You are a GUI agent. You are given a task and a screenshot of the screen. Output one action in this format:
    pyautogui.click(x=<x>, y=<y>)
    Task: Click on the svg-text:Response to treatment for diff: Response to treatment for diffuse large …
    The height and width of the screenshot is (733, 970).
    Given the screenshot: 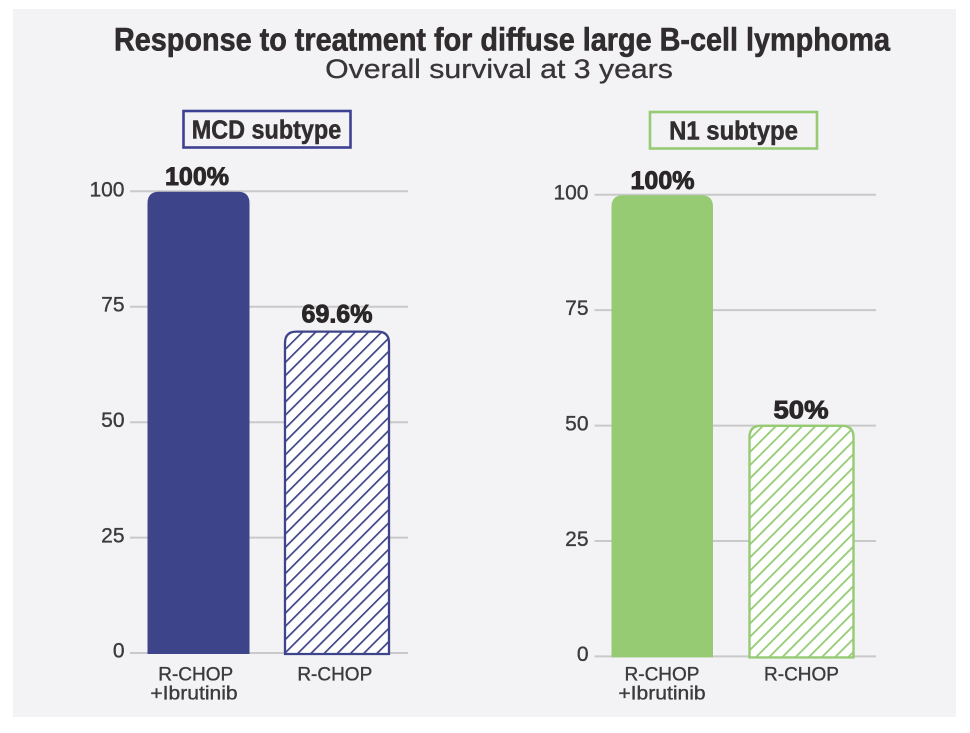 What is the action you would take?
    pyautogui.click(x=502, y=40)
    